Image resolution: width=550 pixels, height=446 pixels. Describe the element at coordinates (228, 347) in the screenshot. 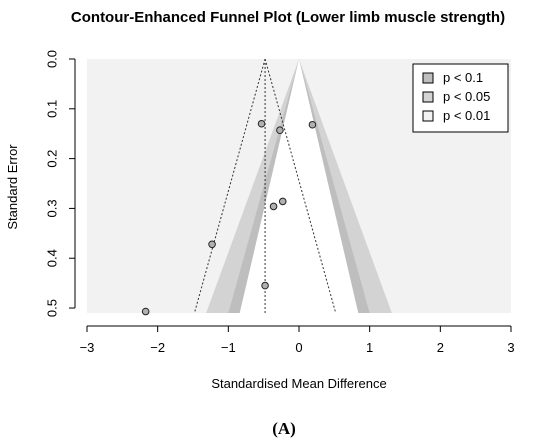

I see `x-tick-label: −1` at that location.